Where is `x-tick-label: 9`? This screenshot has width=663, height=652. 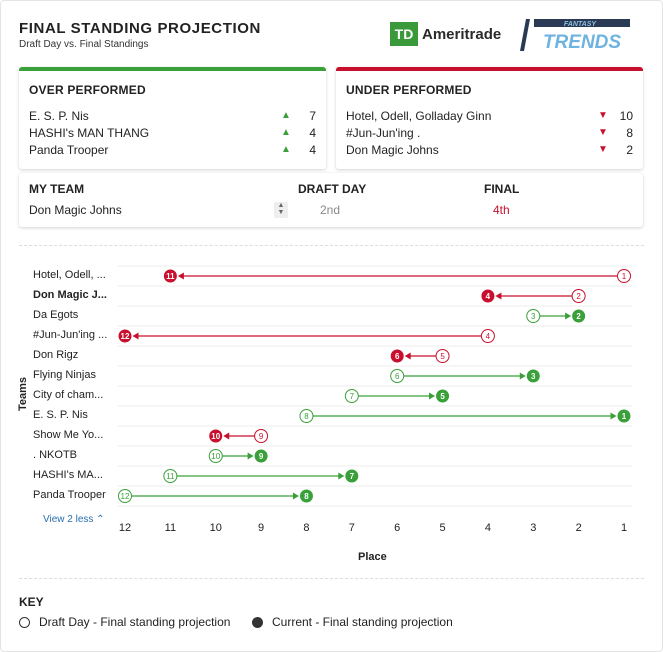
x-tick-label: 9 is located at coordinates (261, 528).